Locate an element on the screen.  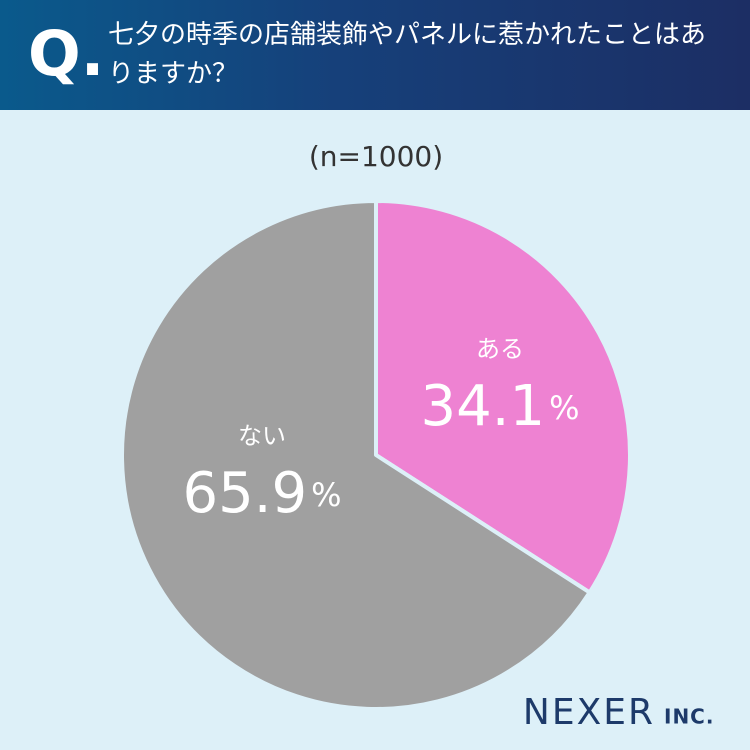
value-label: 34.1% is located at coordinates (499, 406).